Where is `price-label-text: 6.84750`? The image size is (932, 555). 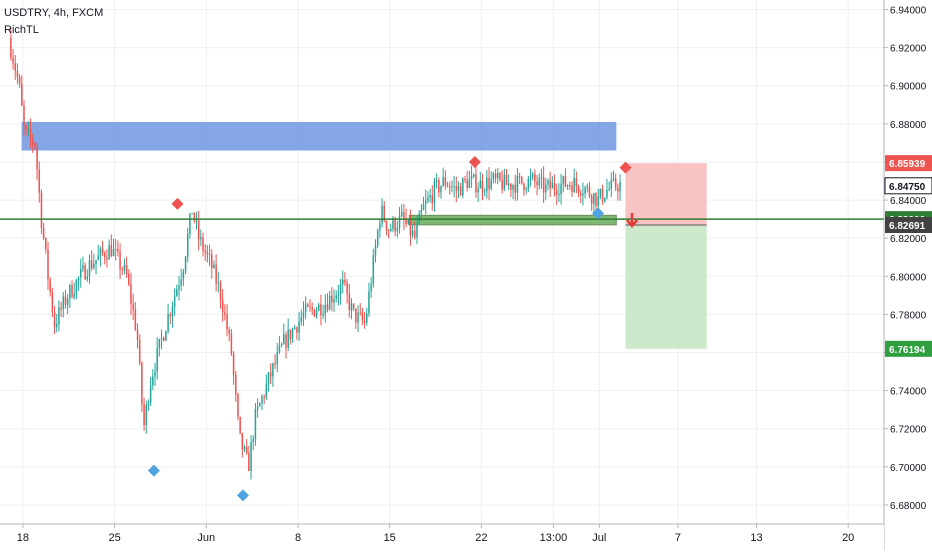
price-label-text: 6.84750 is located at coordinates (907, 187).